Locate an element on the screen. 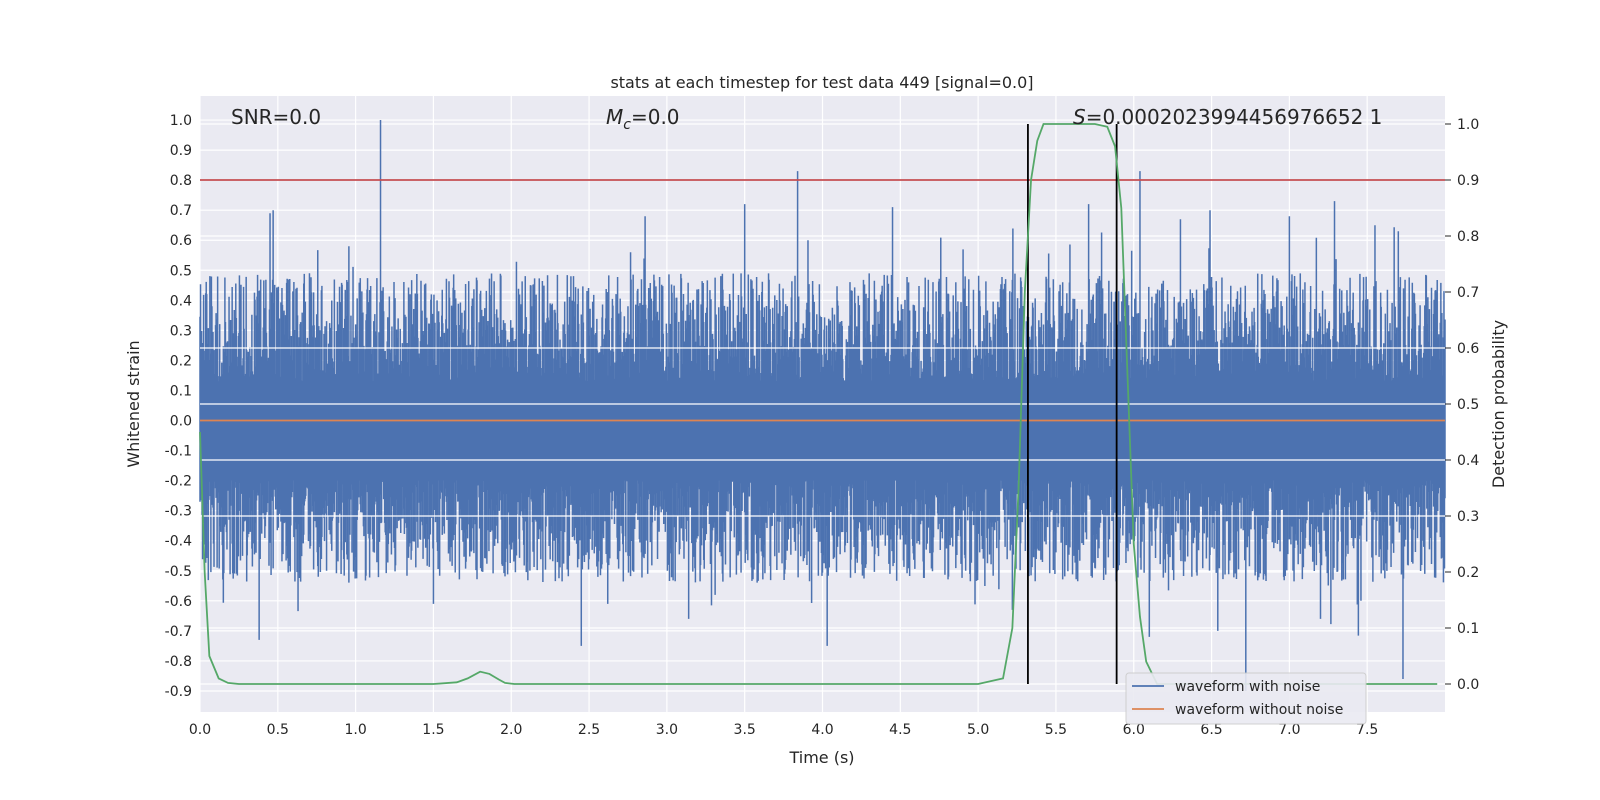 The height and width of the screenshot is (800, 1600). mc-annotation: Mc=0.0 is located at coordinates (643, 119).